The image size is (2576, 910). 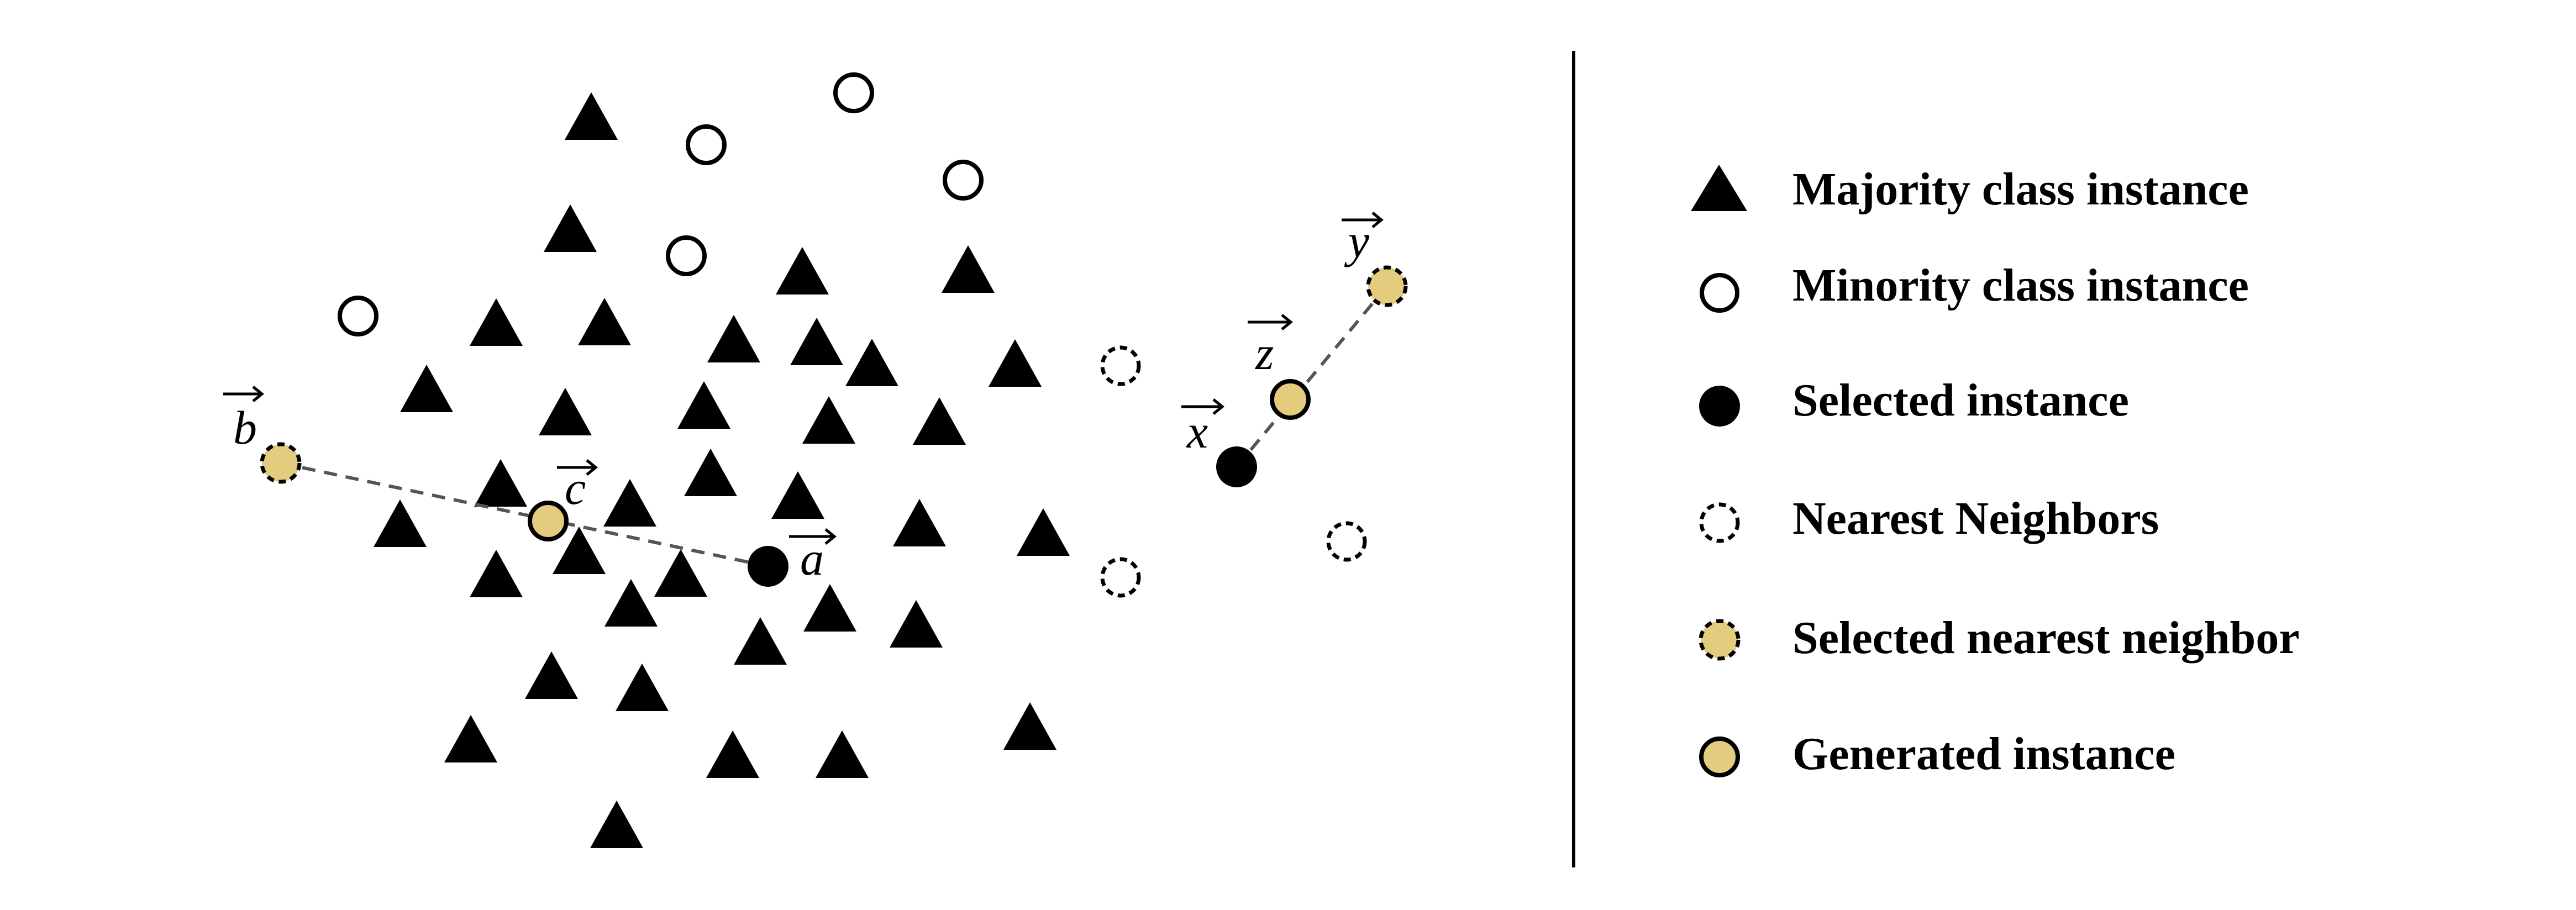 I want to click on legend-label: Selected instance, so click(x=1960, y=400).